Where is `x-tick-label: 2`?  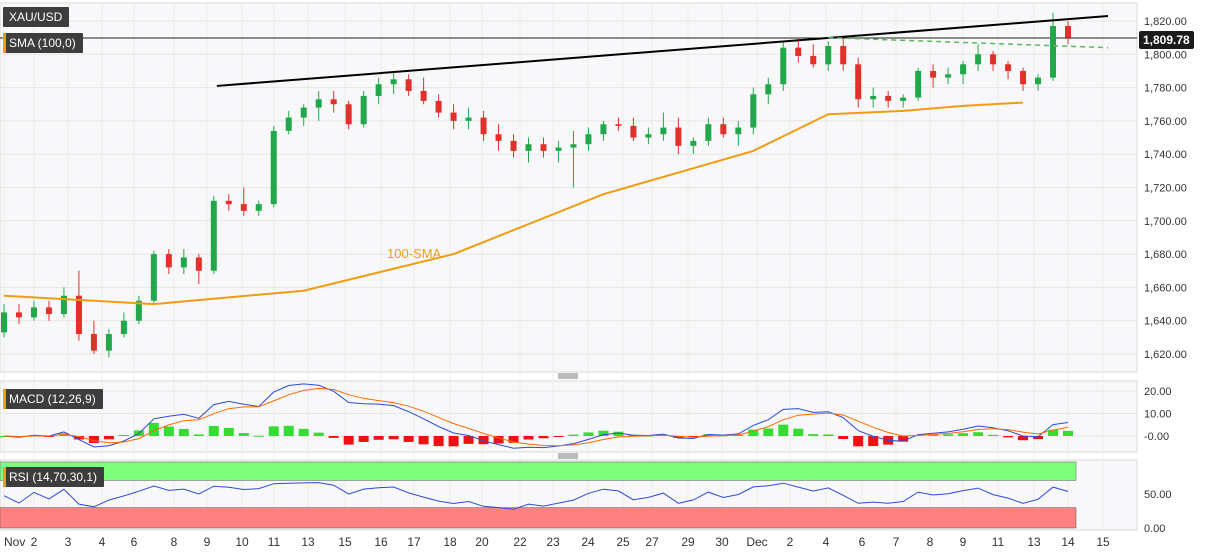
x-tick-label: 2 is located at coordinates (790, 542).